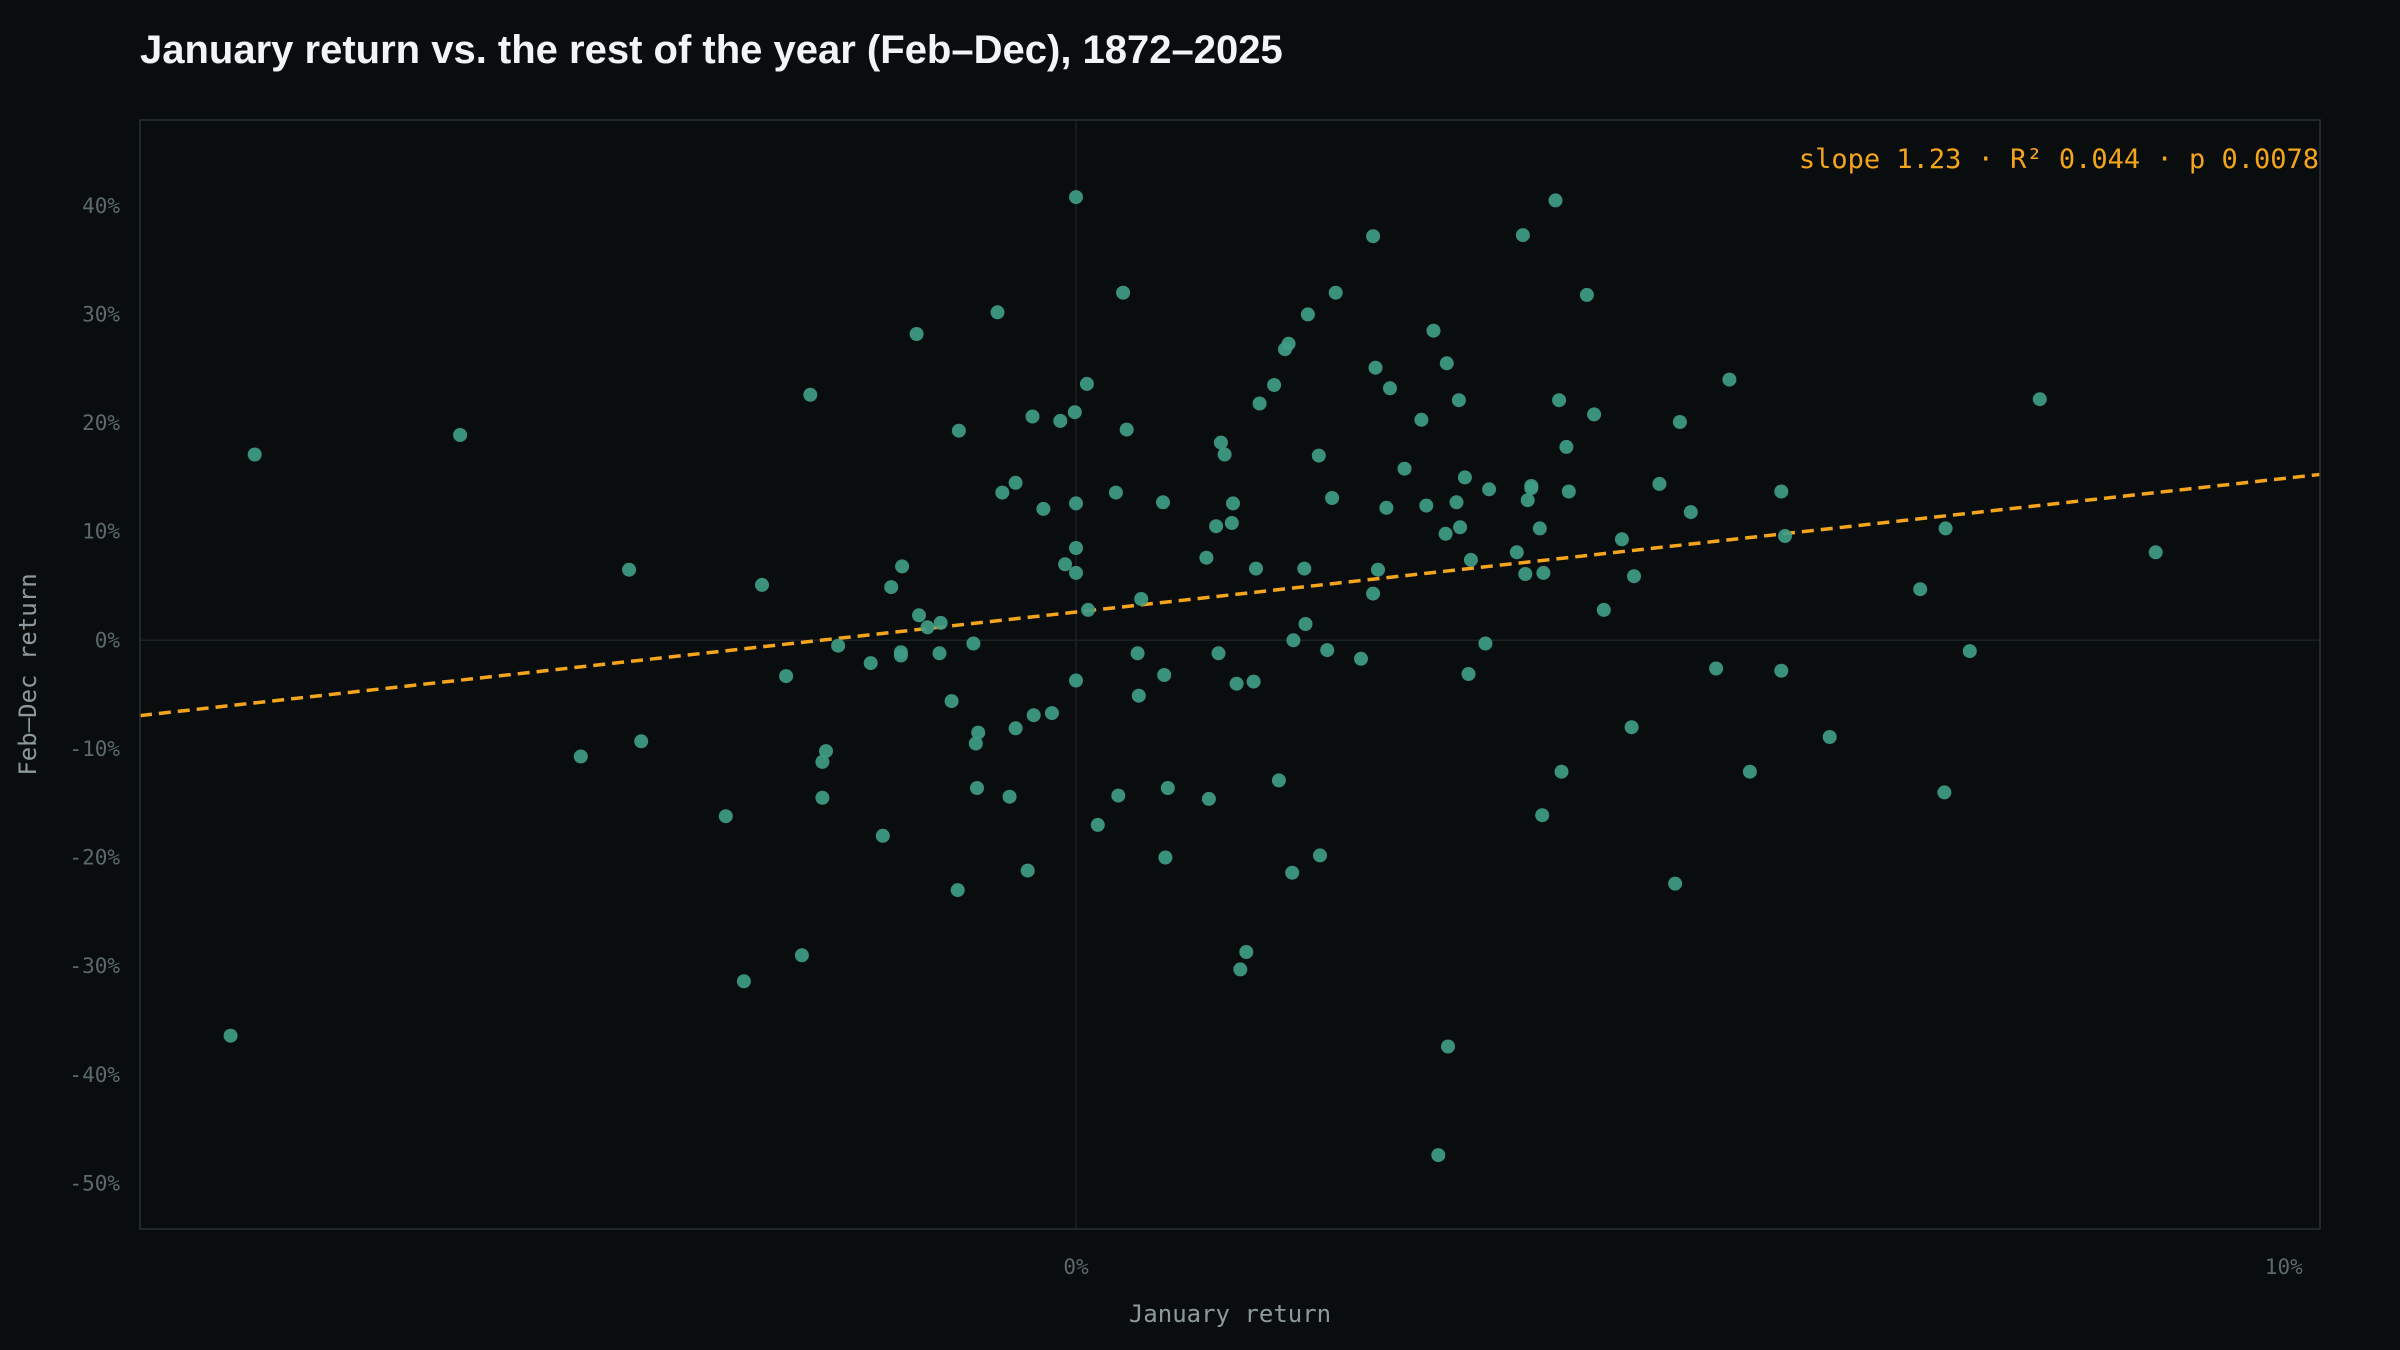 This screenshot has height=1350, width=2400. What do you see at coordinates (94, 695) in the screenshot?
I see `y-axis-ticks: 40% 30% 20% 10% 0% -10% -20% -30% -40% -50%` at bounding box center [94, 695].